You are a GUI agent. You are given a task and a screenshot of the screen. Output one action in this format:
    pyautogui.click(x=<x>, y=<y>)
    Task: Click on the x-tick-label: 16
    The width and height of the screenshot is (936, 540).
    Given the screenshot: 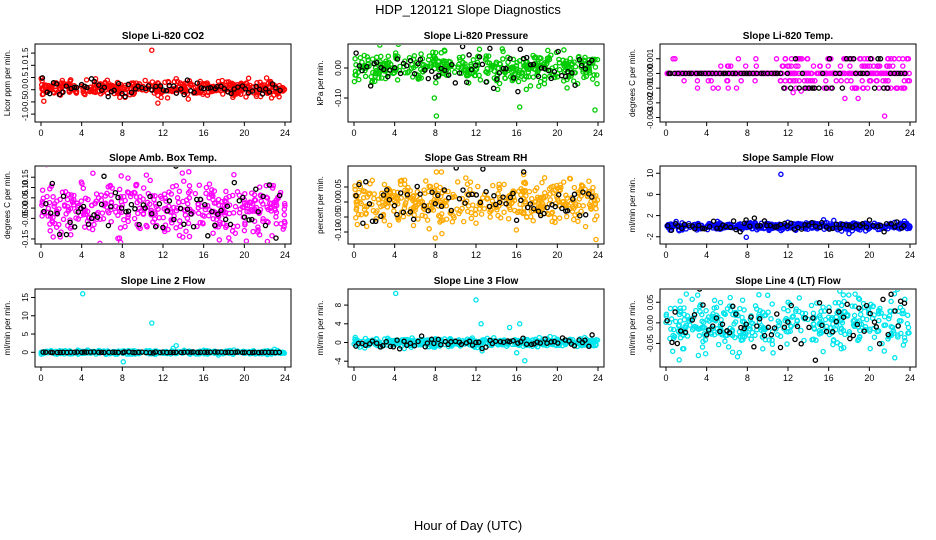 What is the action you would take?
    pyautogui.click(x=517, y=378)
    